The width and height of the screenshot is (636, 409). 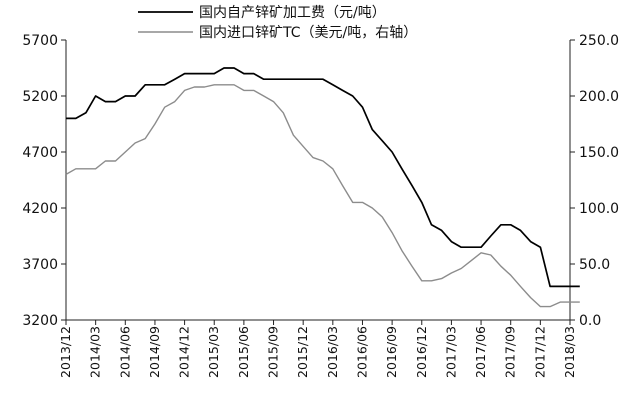 What do you see at coordinates (539, 352) in the screenshot?
I see `x-tick-label: 2017/12` at bounding box center [539, 352].